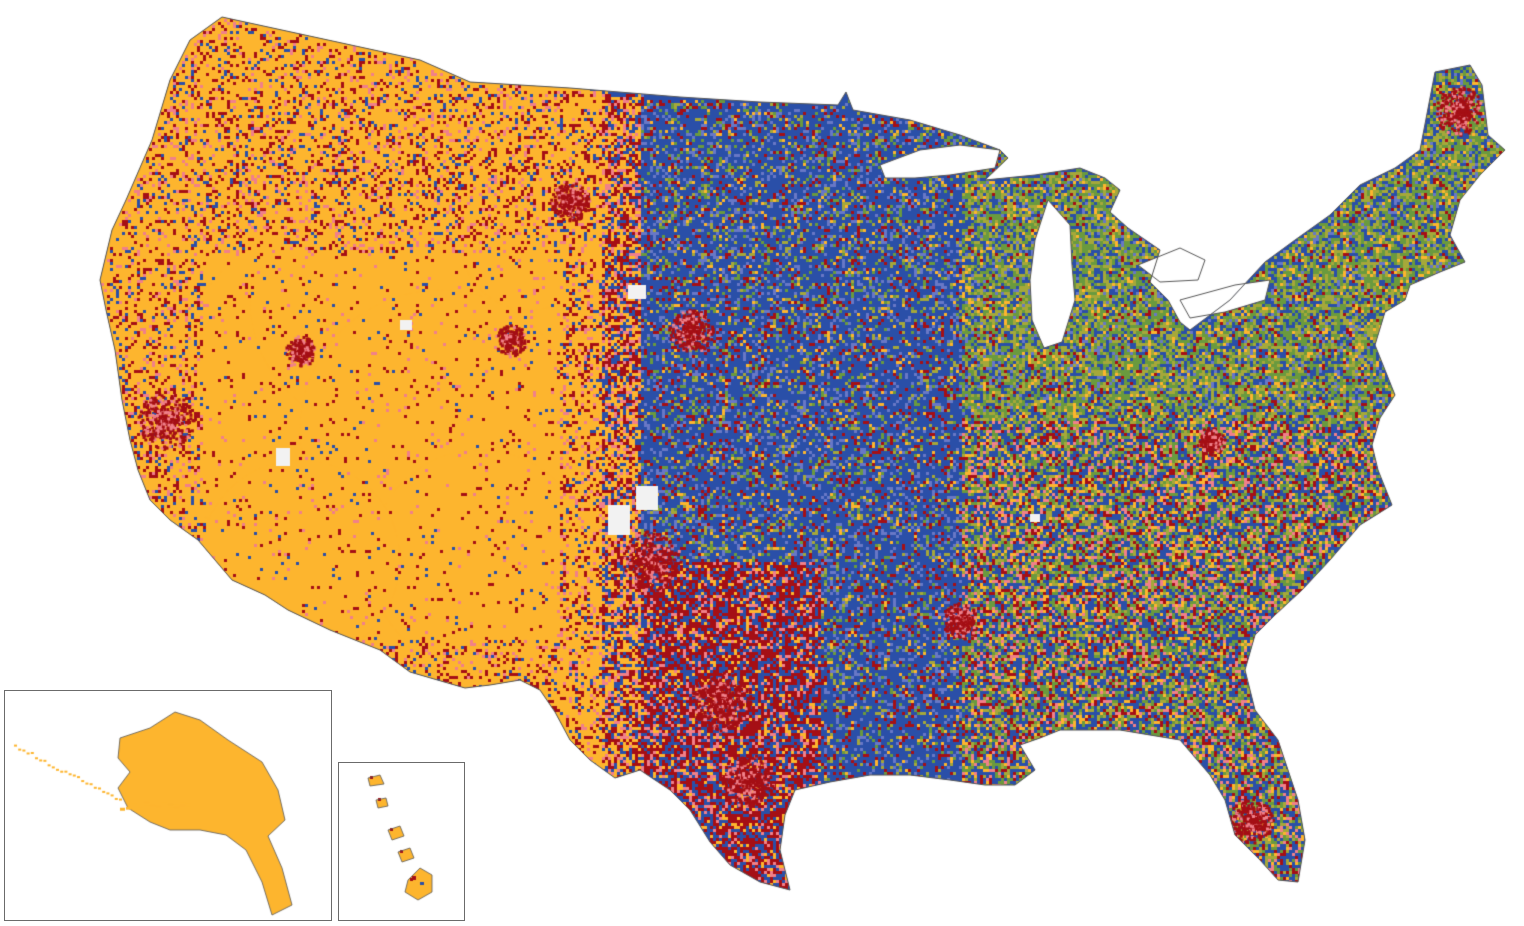 Image resolution: width=1524 pixels, height=926 pixels. Describe the element at coordinates (168, 805) in the screenshot. I see `alaska-inset-frame` at that location.